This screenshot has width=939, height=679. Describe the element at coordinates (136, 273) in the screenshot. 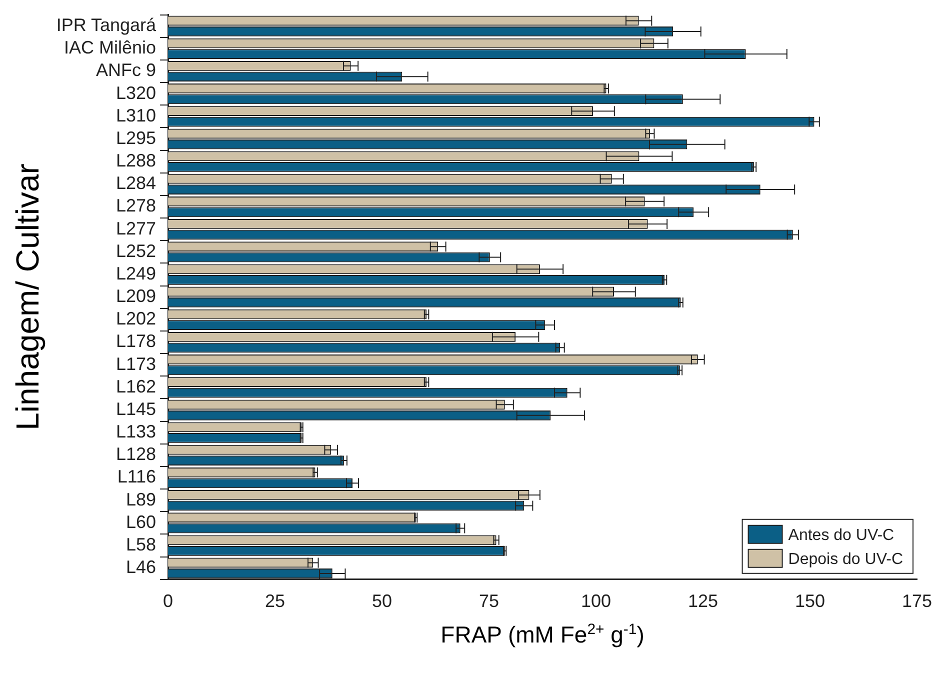

I see `y-tick-label: L249` at that location.